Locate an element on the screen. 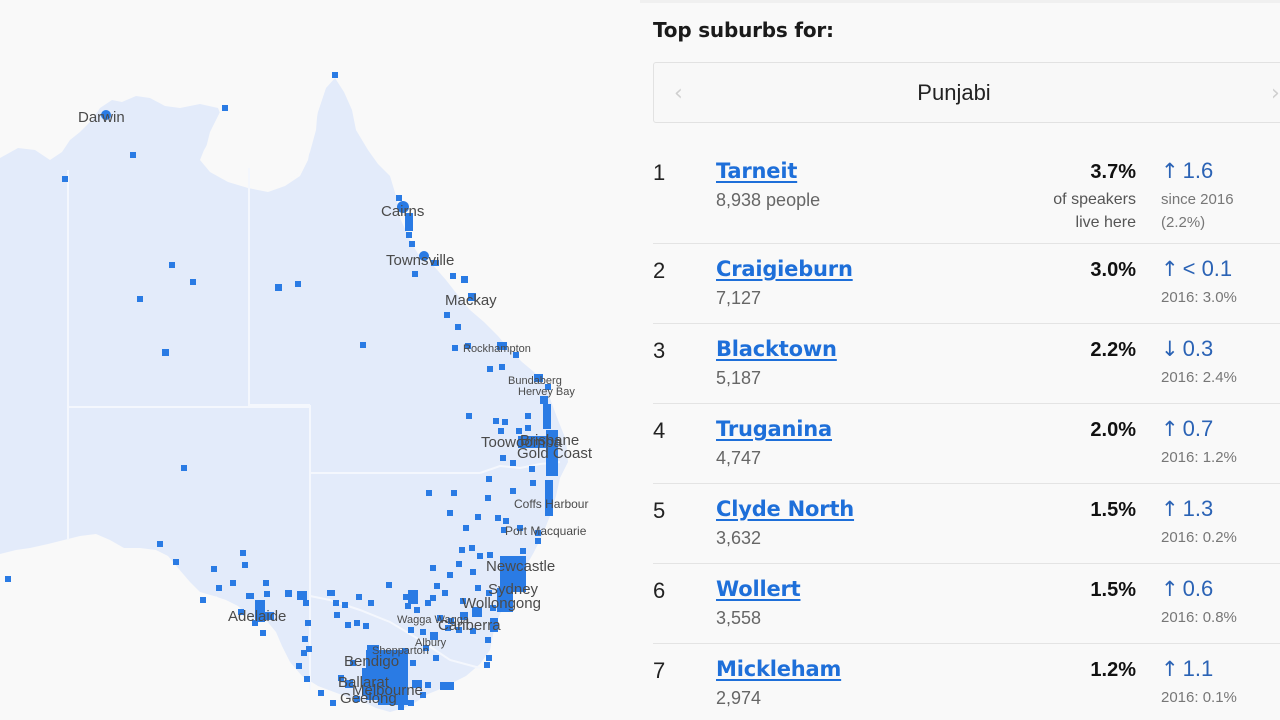 This screenshot has height=720, width=1280. suburb-link: Wollert is located at coordinates (758, 589).